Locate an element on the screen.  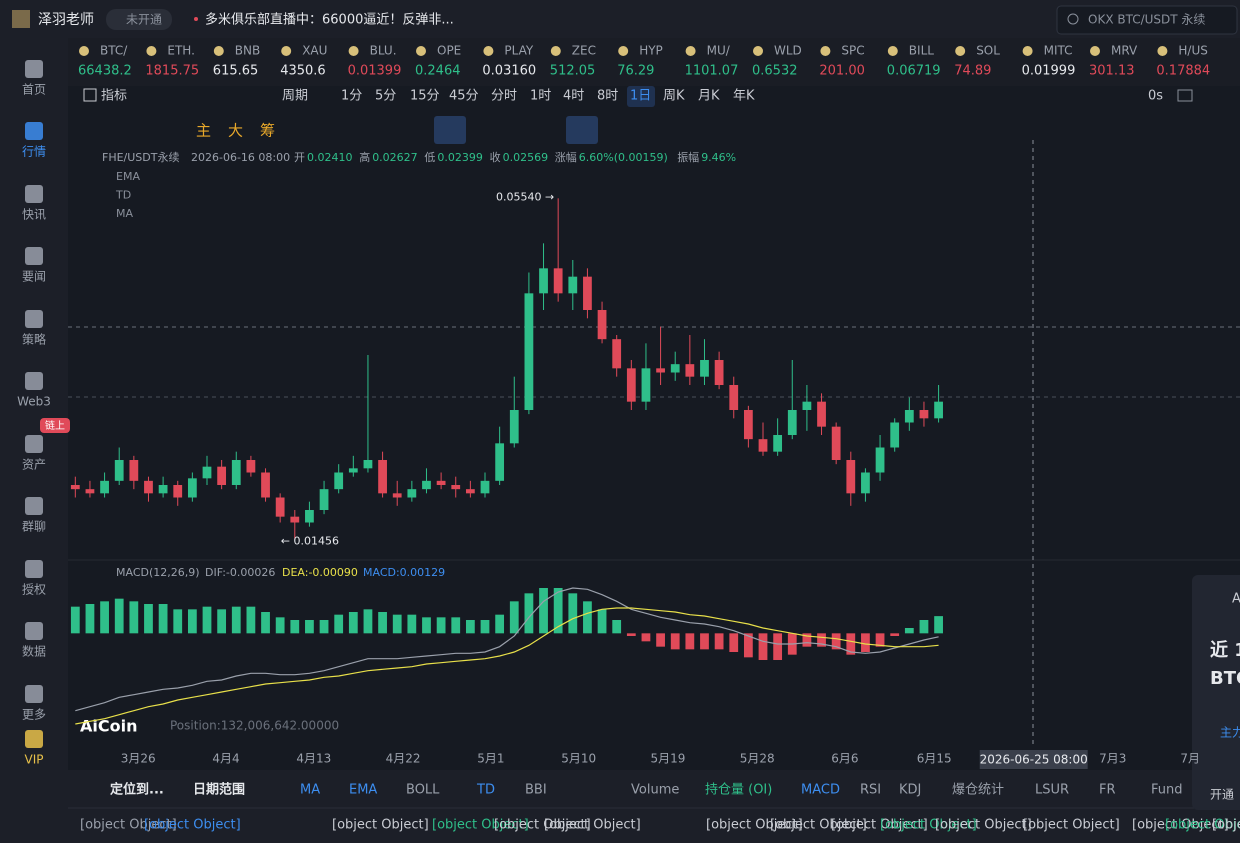
interval: 4时 is located at coordinates (573, 96).